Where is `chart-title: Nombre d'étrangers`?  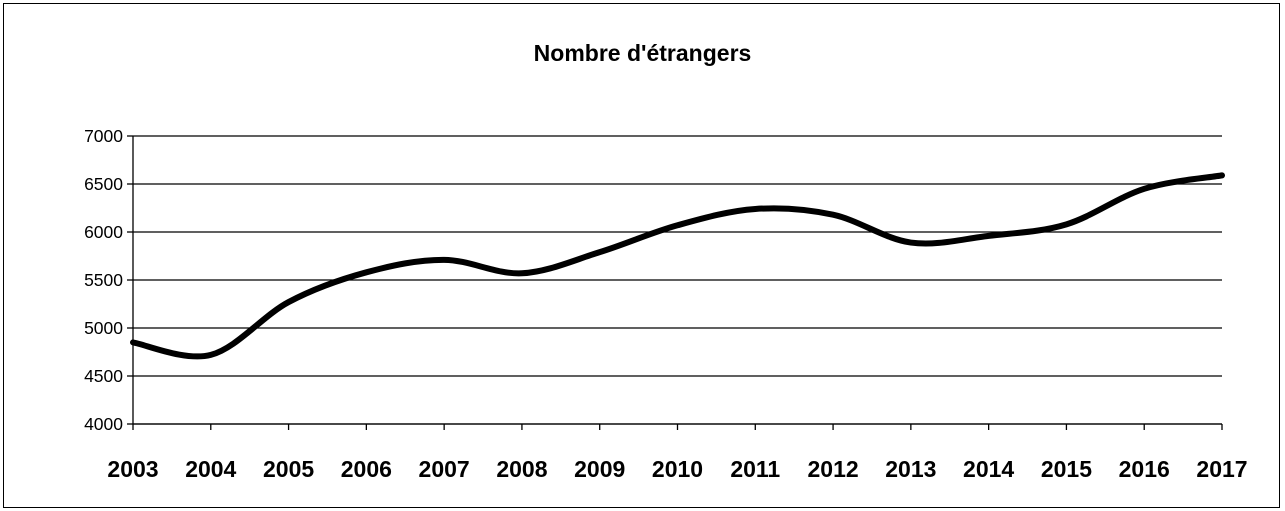 chart-title: Nombre d'étrangers is located at coordinates (642, 53).